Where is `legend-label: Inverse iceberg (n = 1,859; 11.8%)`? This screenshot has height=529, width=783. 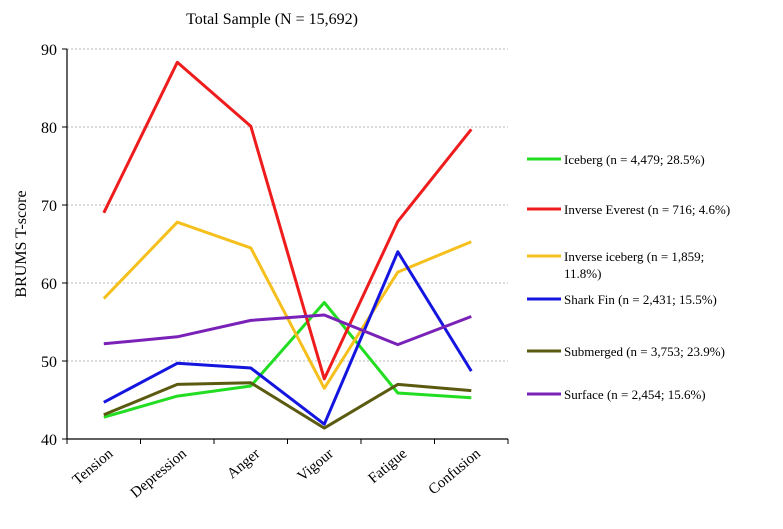 legend-label: Inverse iceberg (n = 1,859; 11.8%) is located at coordinates (634, 265).